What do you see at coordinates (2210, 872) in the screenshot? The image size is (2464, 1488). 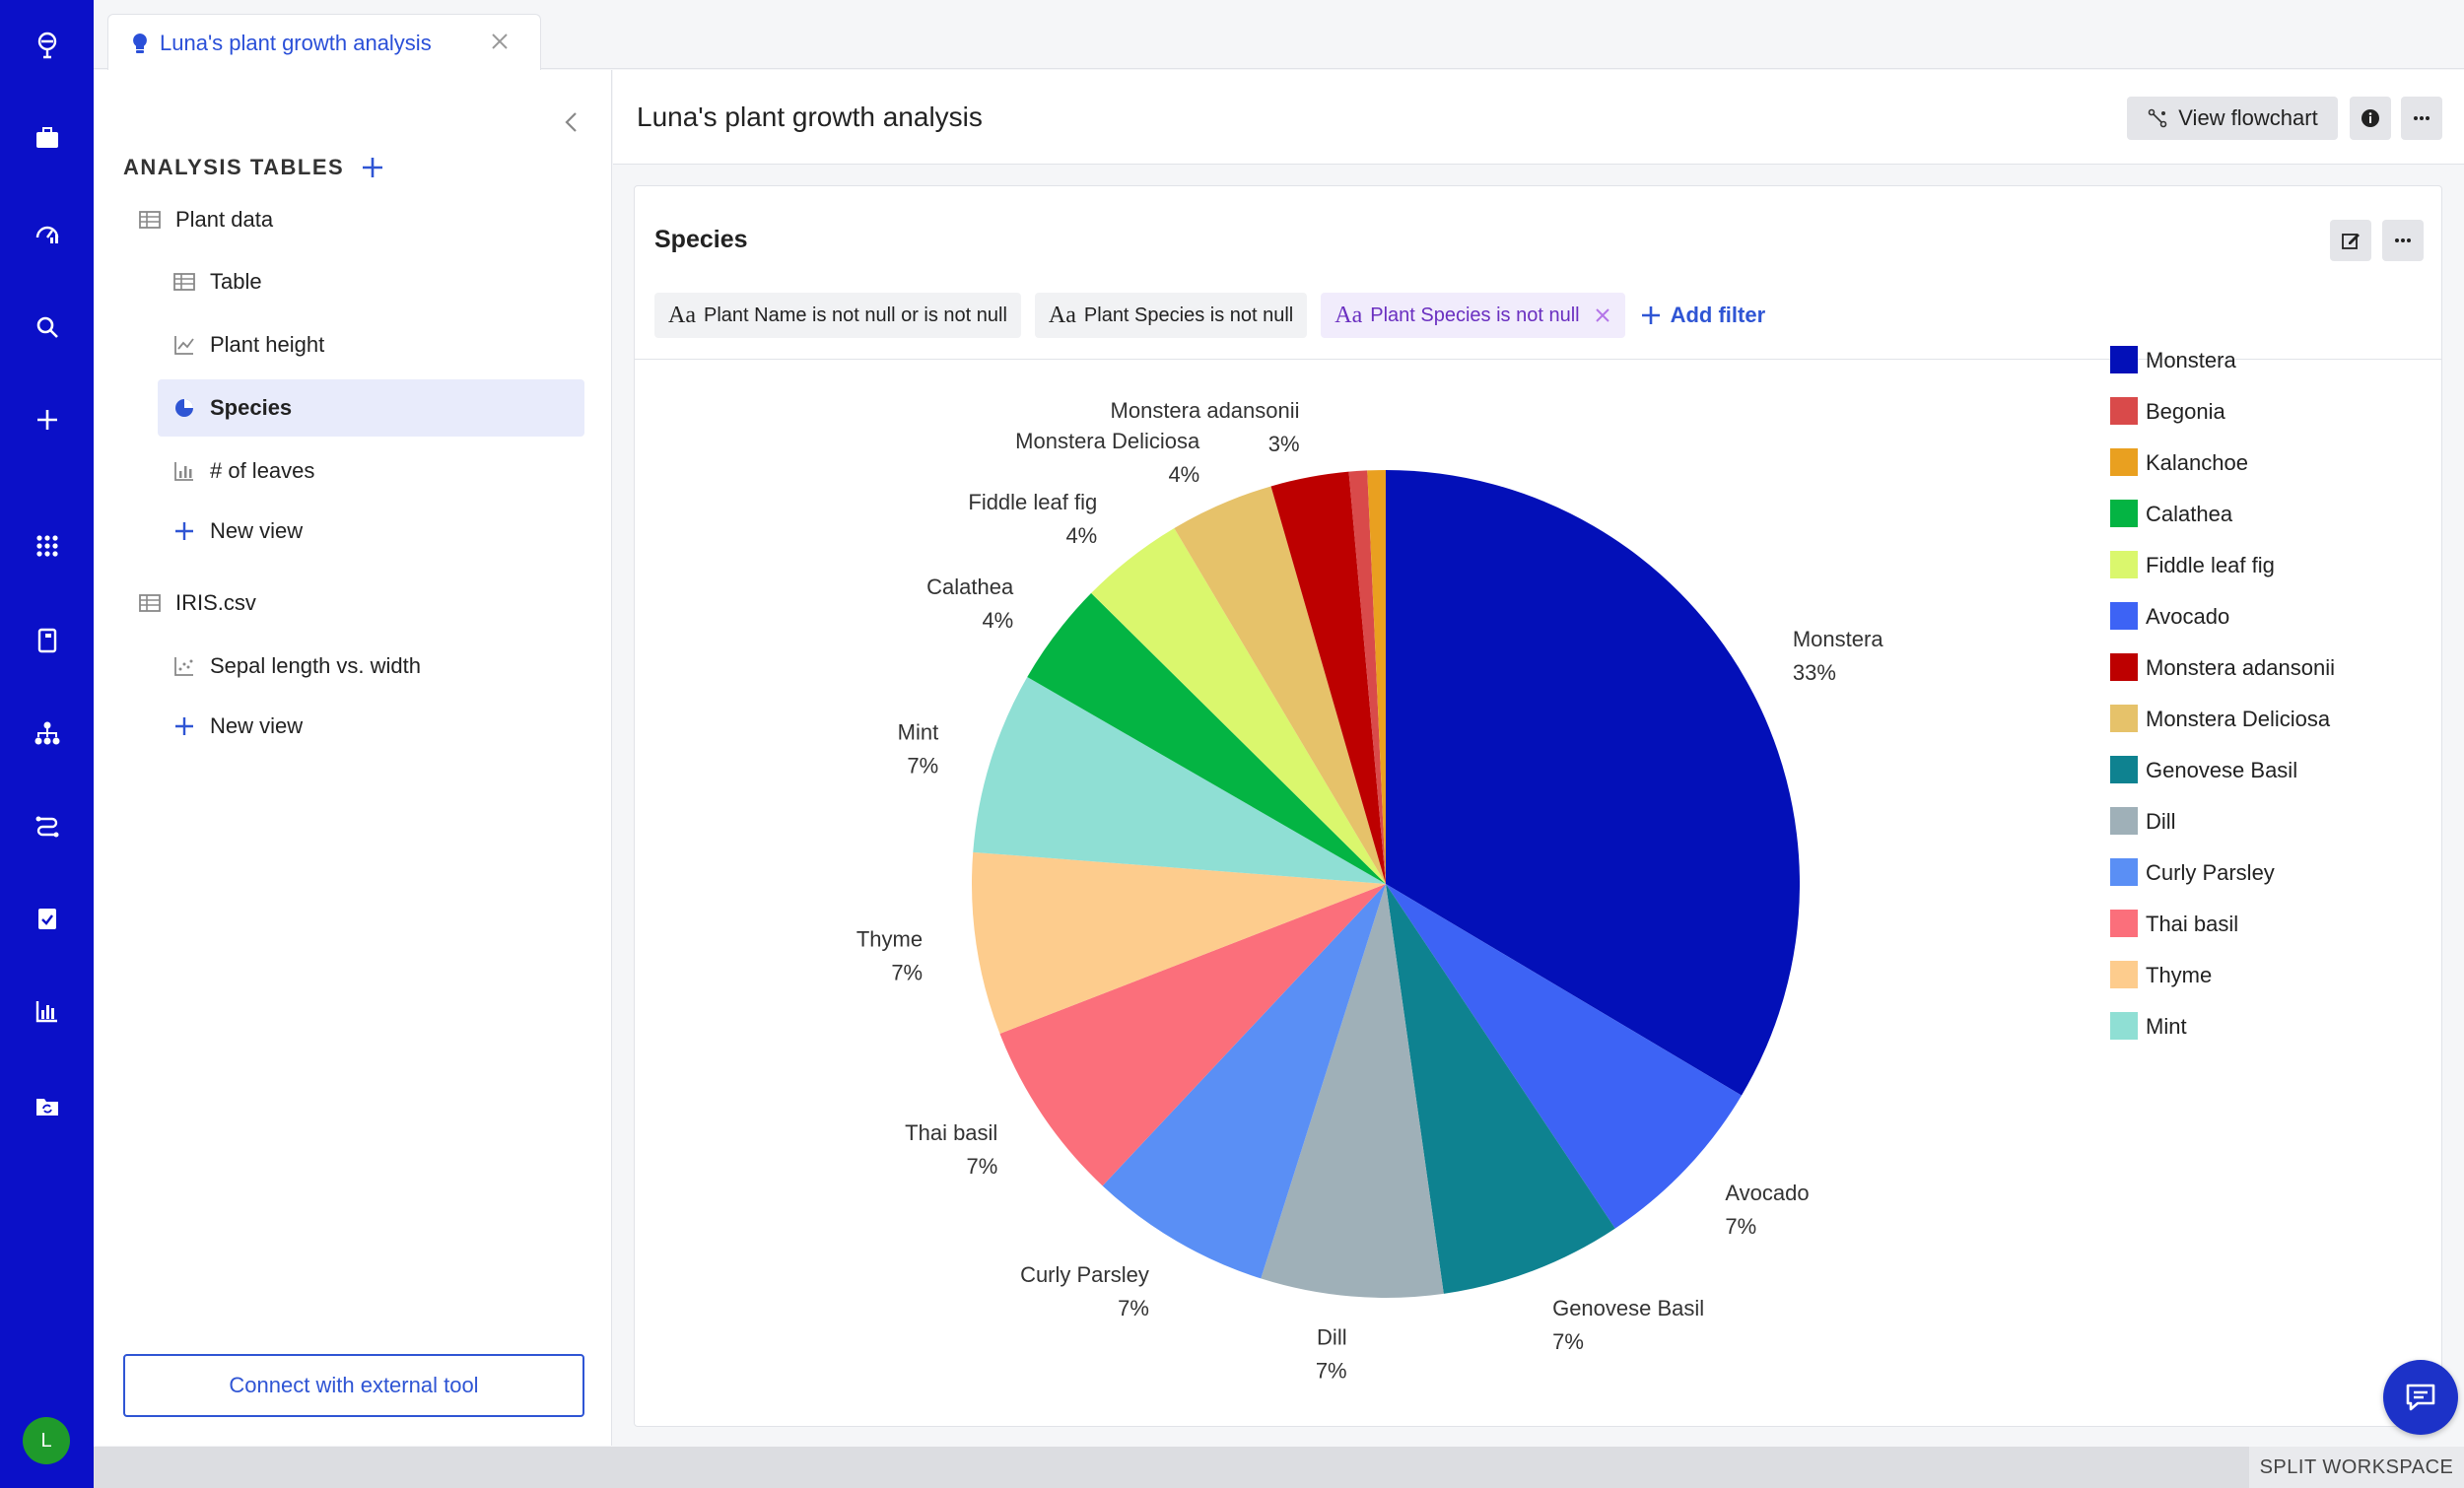 I see `legend-label: Curly Parsley` at bounding box center [2210, 872].